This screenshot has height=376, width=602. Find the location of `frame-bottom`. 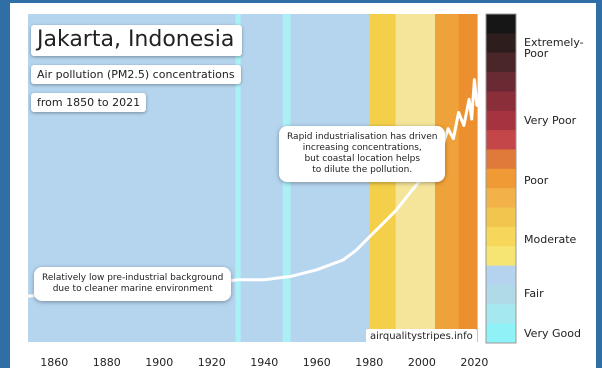

frame-bottom is located at coordinates (301, 372).